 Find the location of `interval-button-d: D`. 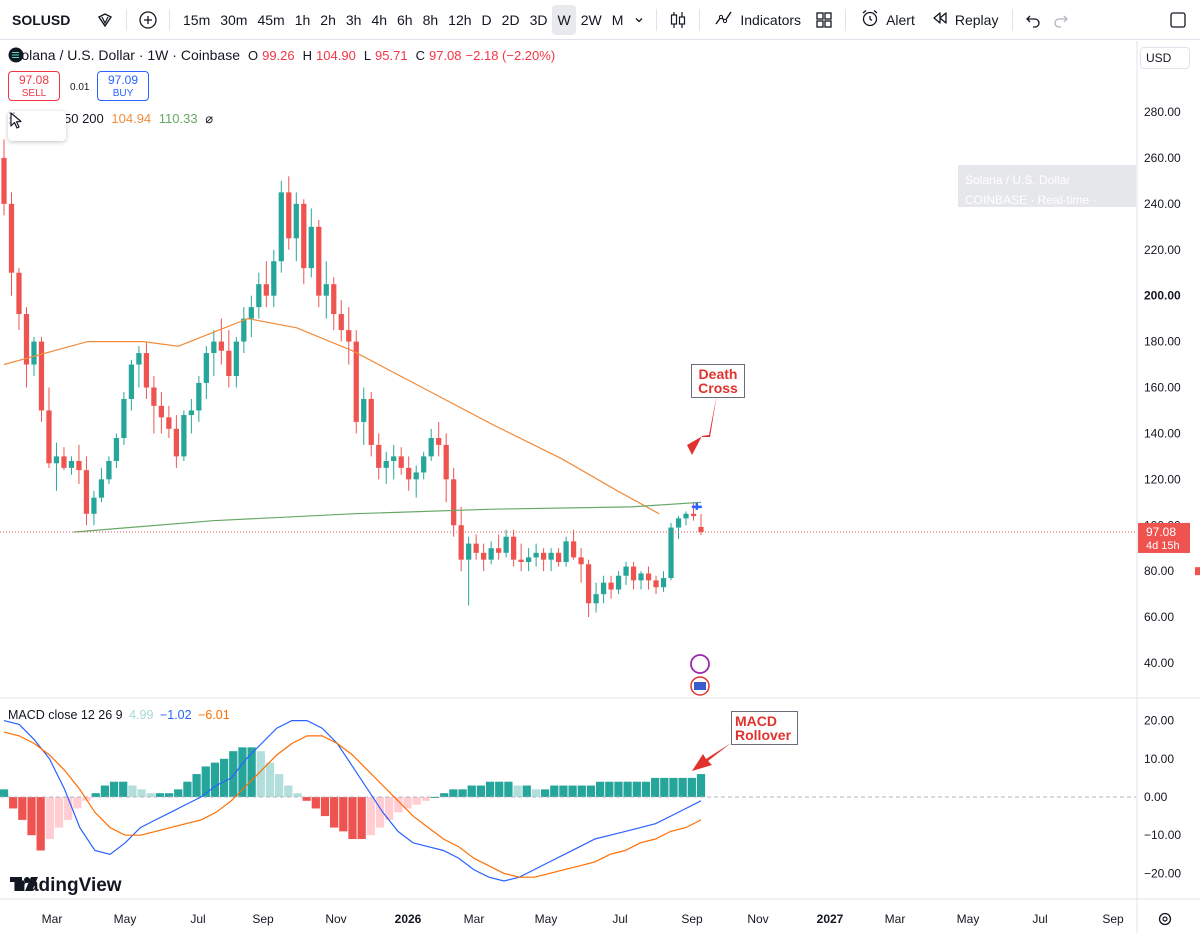

interval-button-d: D is located at coordinates (486, 19).